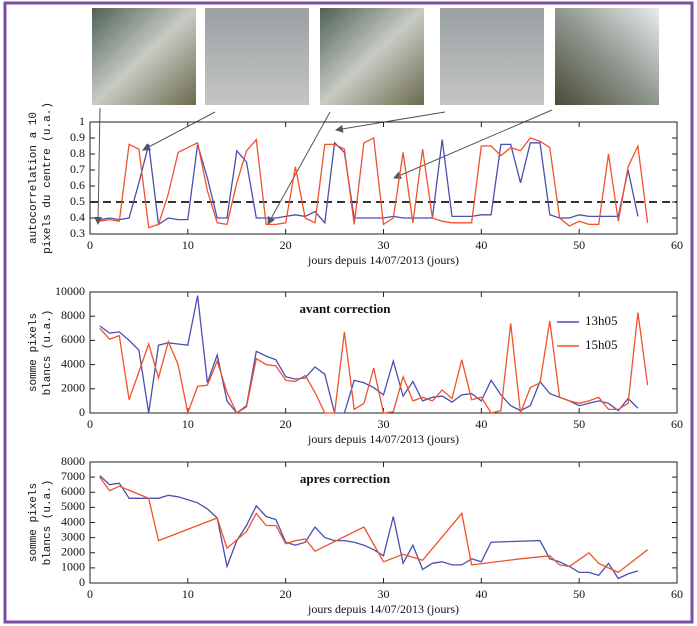 The image size is (697, 626). I want to click on y-axis-label: autocorrelation a 10, so click(34, 178).